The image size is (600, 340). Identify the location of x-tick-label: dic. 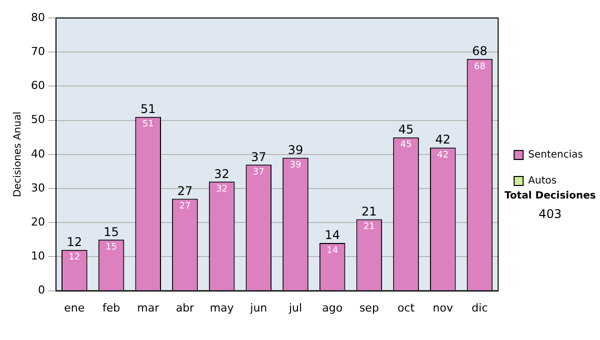
(480, 307).